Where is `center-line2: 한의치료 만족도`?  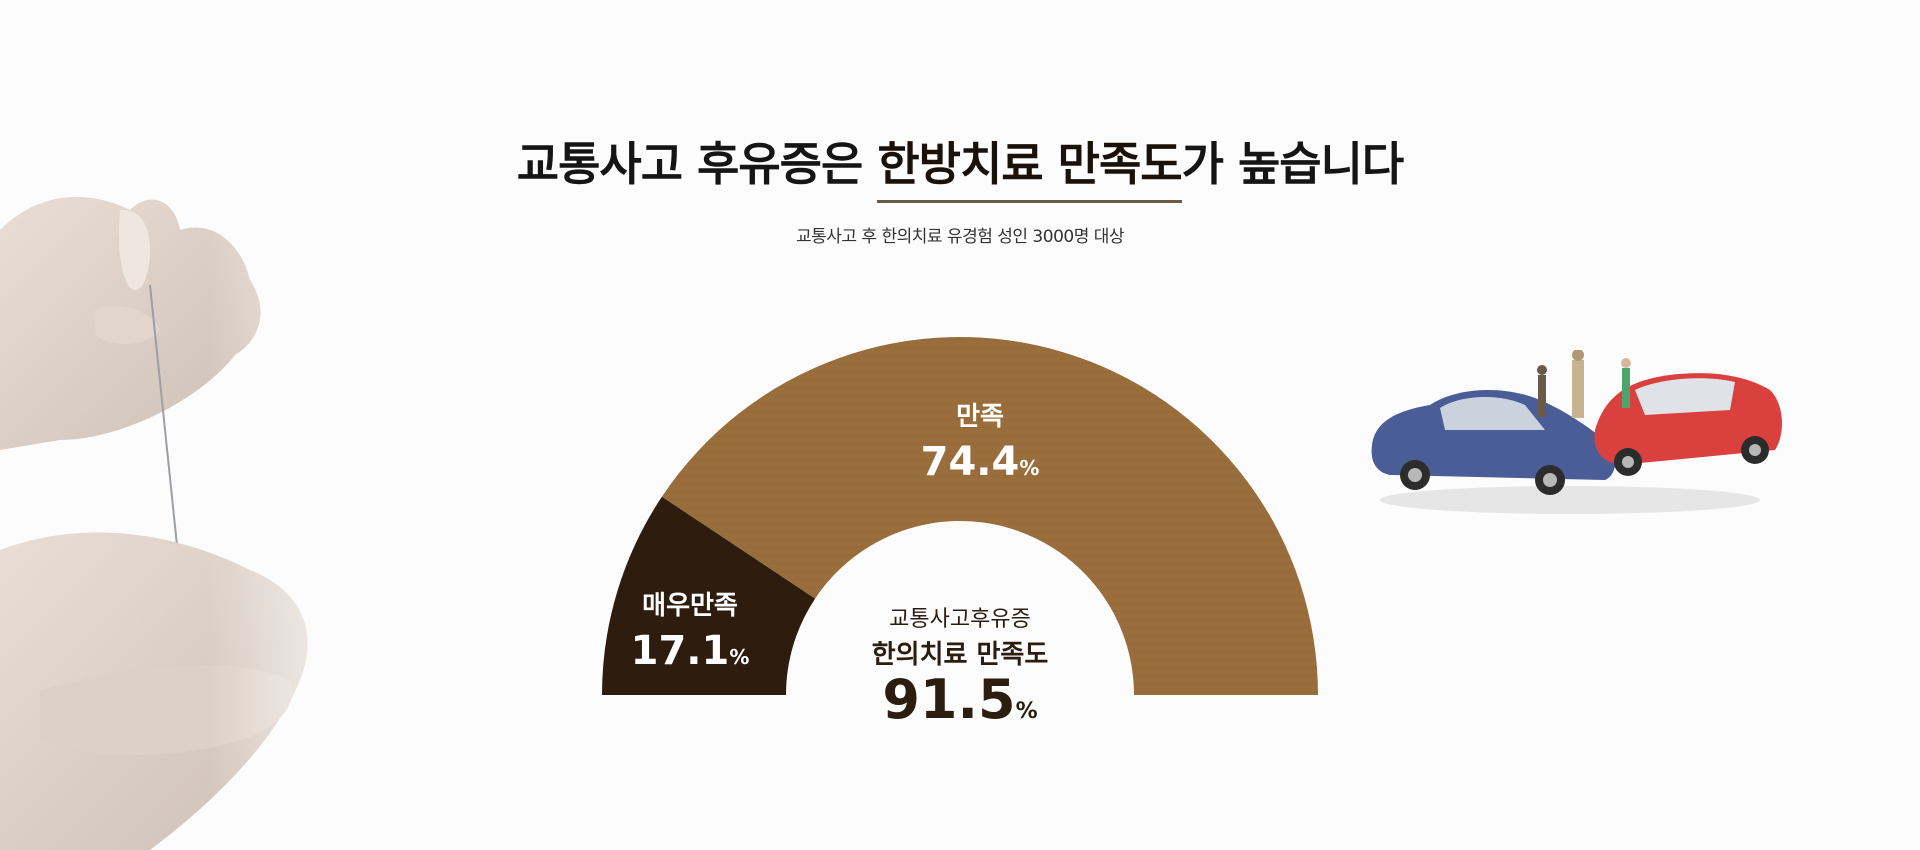
center-line2: 한의치료 만족도 is located at coordinates (960, 655).